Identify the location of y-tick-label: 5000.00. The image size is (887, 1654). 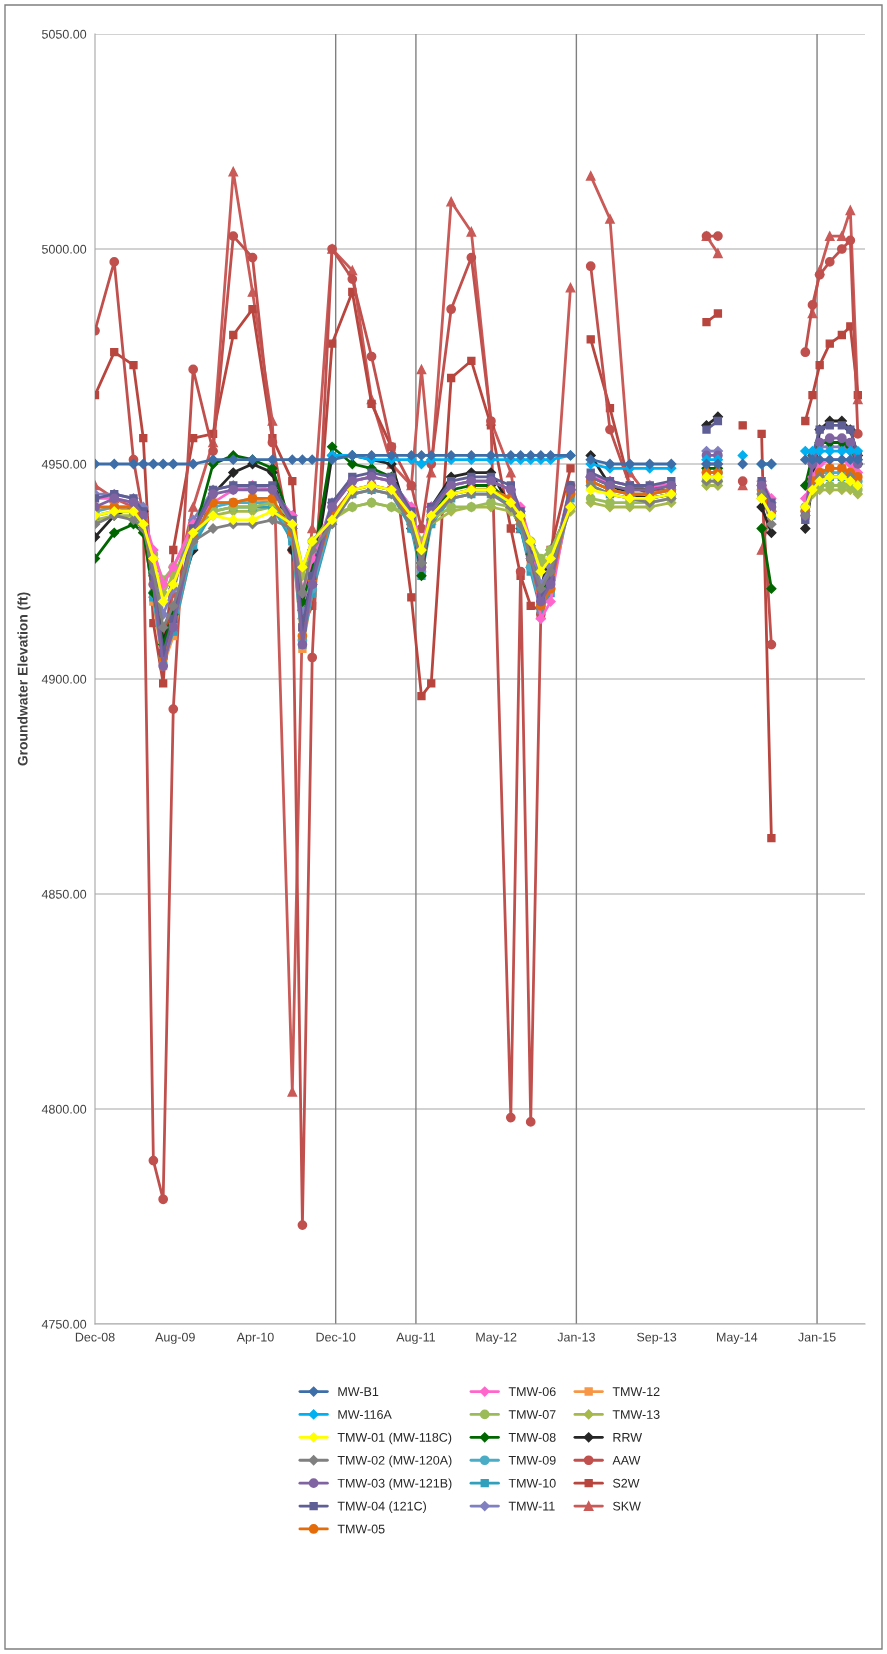
(64, 249).